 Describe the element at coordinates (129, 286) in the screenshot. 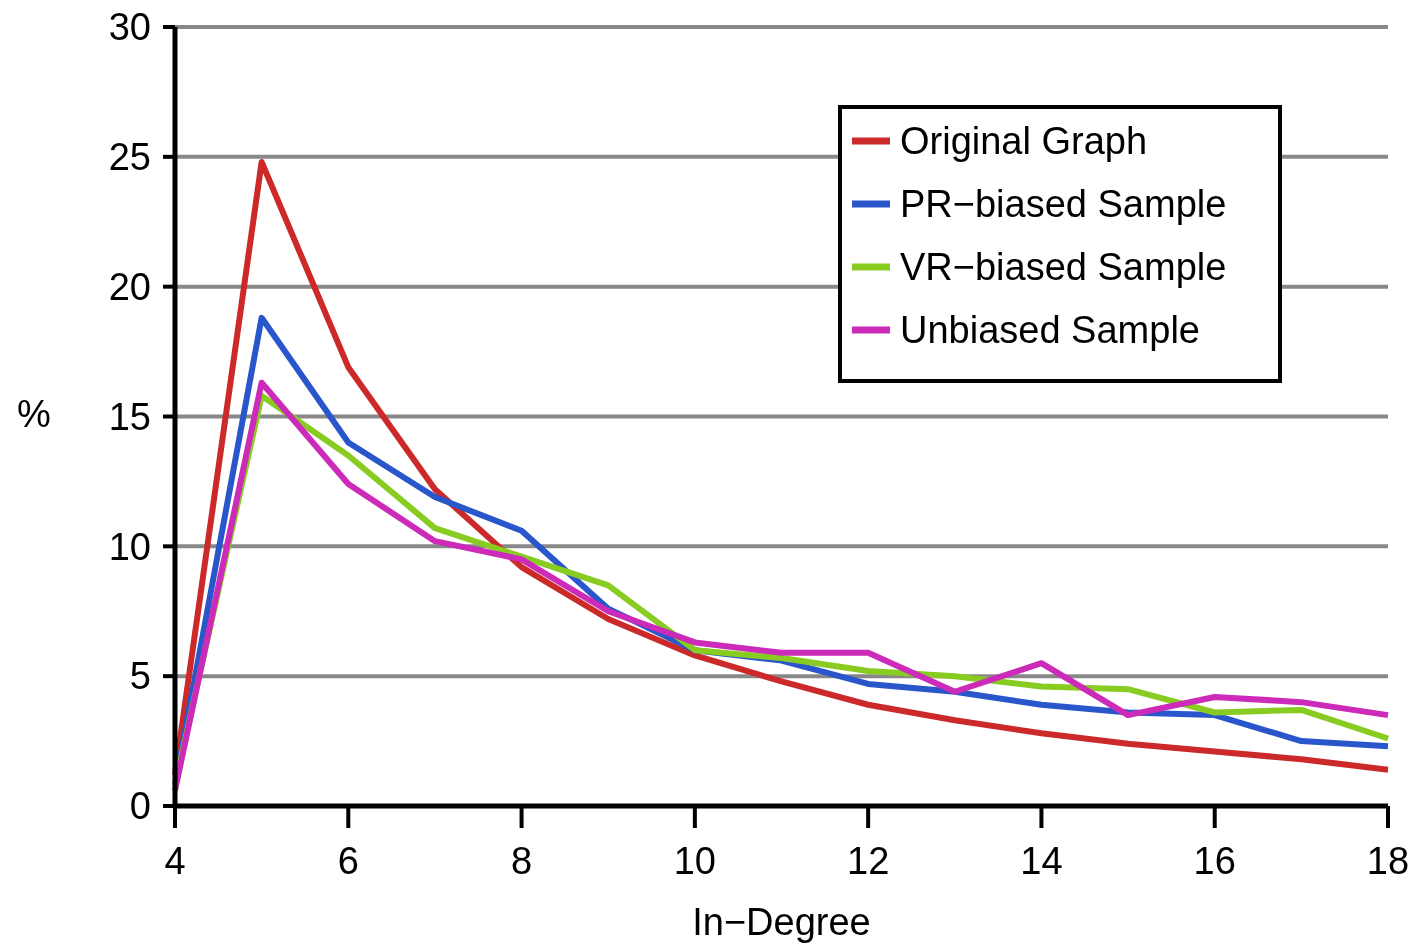

I see `y-tick-label: 20` at that location.